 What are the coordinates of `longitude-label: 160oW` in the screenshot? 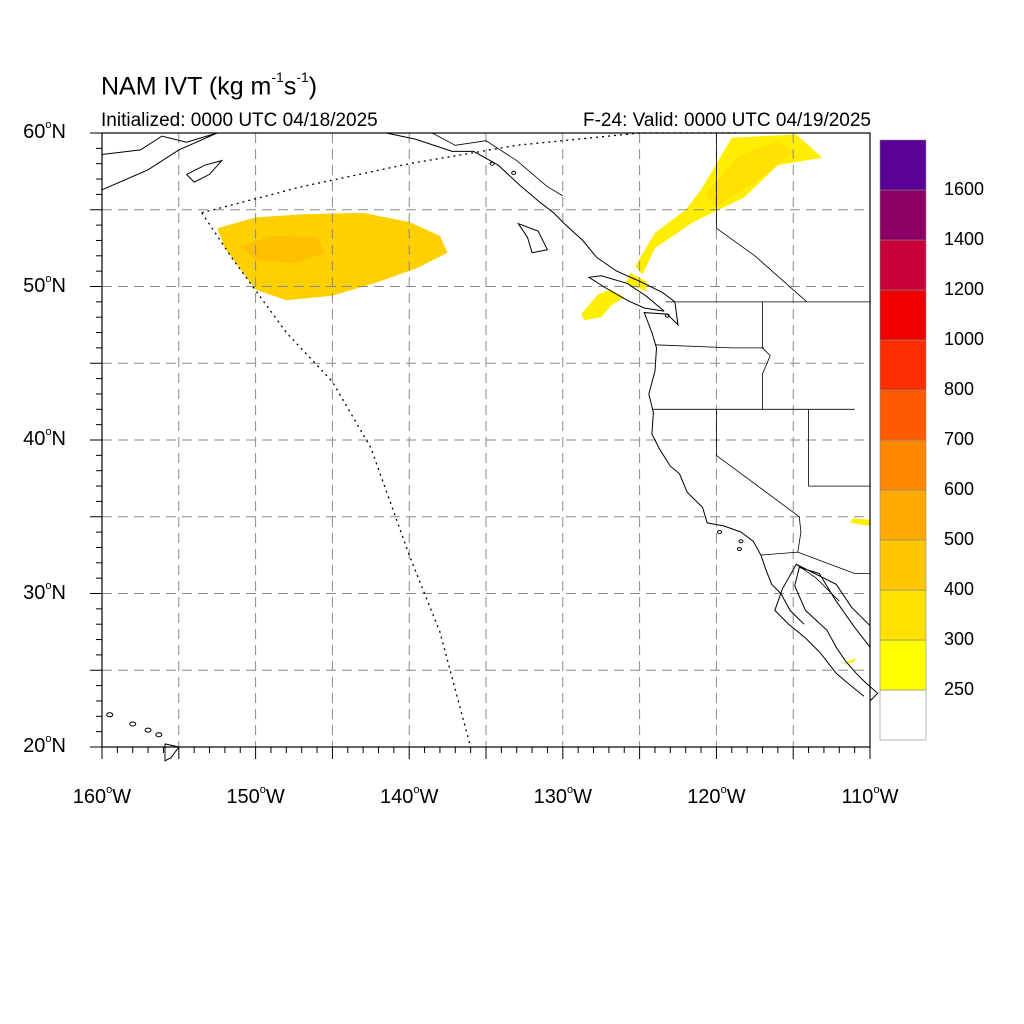 It's located at (102, 796).